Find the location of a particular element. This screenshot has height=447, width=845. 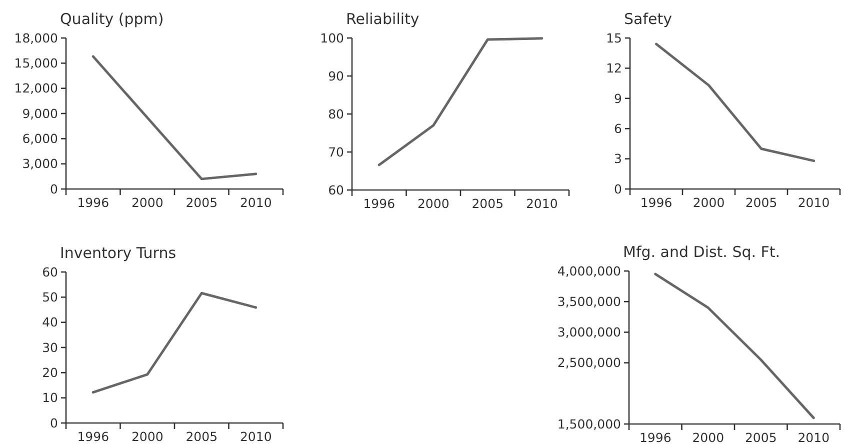

y-tick-label: 40 is located at coordinates (50, 322).